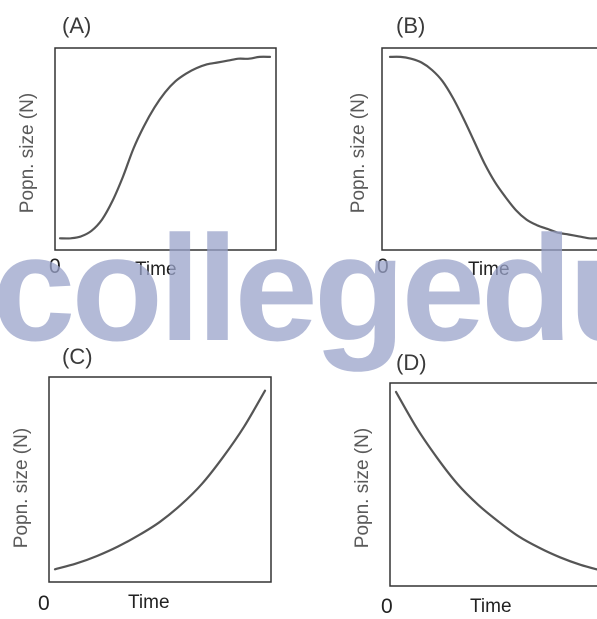 This screenshot has height=619, width=597. I want to click on panel-b-xlabel: Time, so click(489, 269).